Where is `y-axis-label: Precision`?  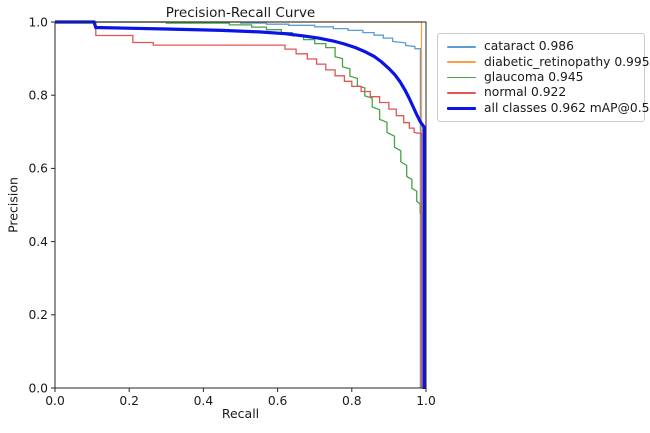 y-axis-label: Precision is located at coordinates (13, 205).